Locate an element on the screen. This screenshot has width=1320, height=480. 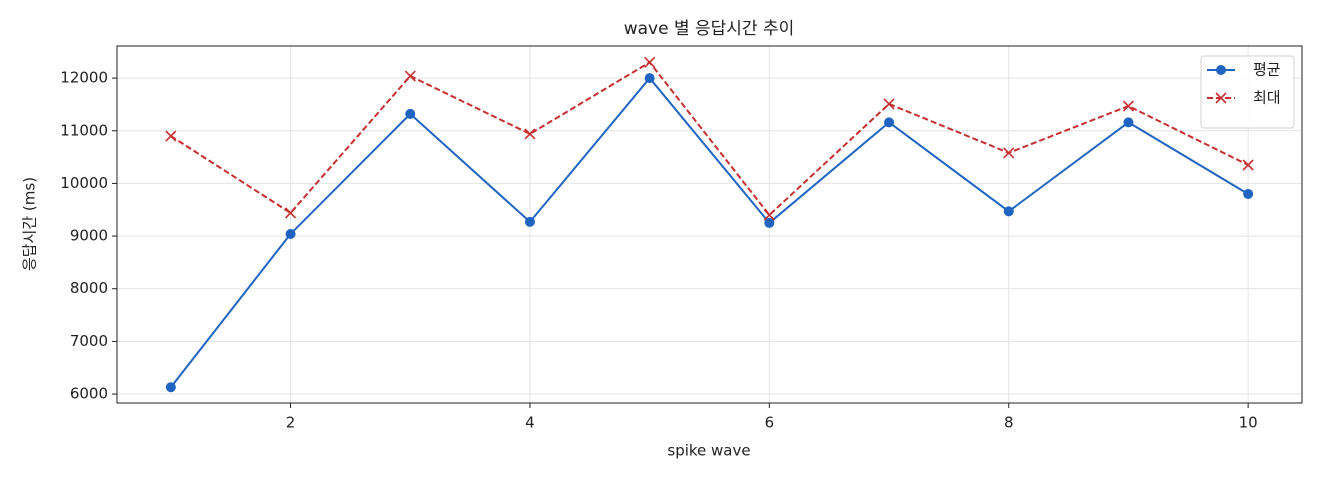
y-tick-label: 9000 is located at coordinates (89, 236).